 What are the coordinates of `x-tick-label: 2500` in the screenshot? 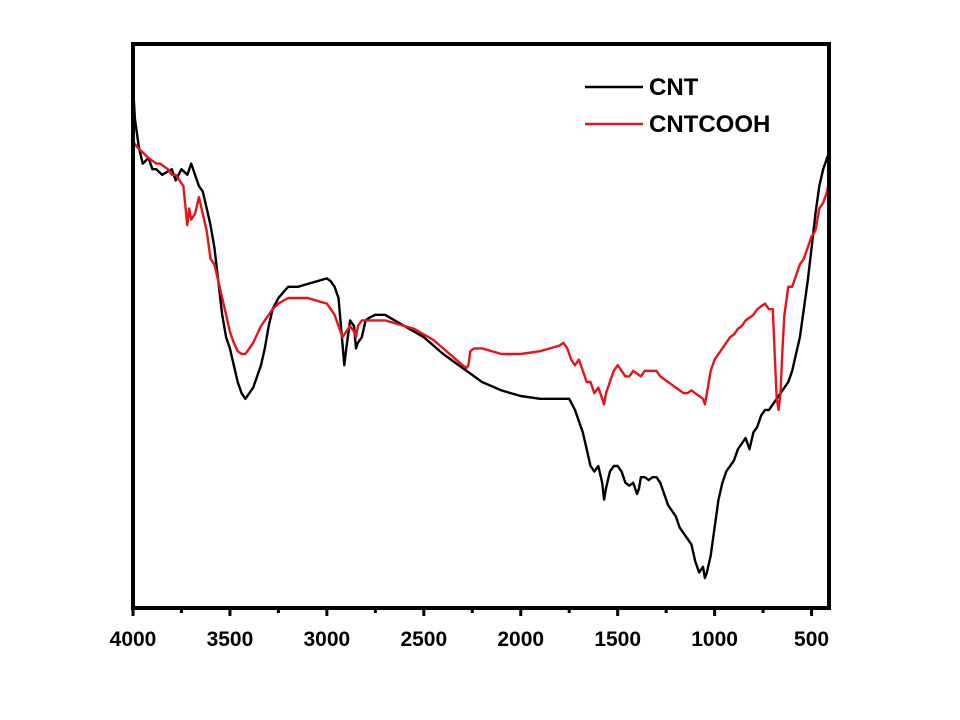 It's located at (423, 639).